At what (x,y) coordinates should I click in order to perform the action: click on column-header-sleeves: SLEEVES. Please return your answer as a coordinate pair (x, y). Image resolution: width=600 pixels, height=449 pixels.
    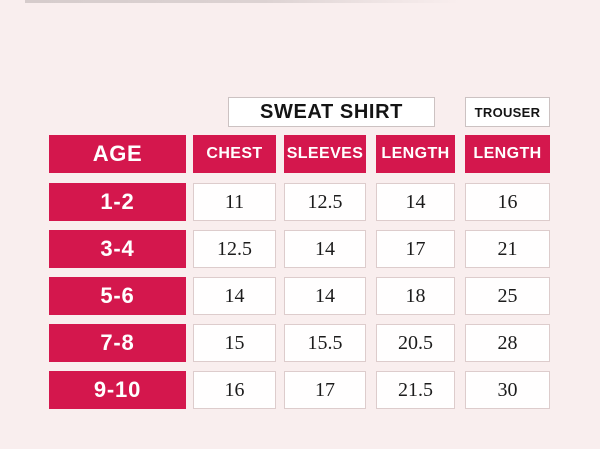
    Looking at the image, I should click on (325, 154).